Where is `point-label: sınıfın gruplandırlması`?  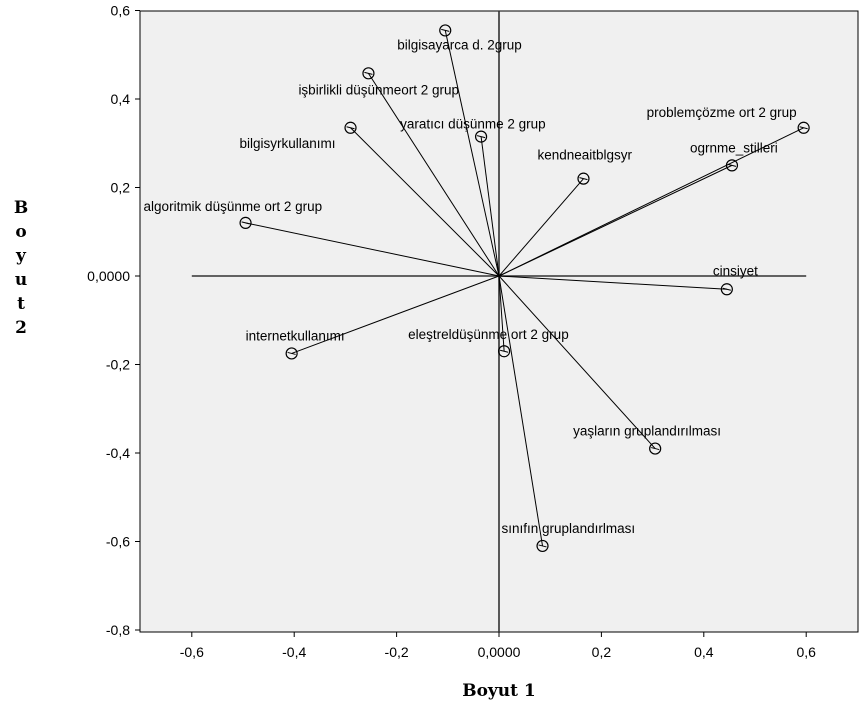
point-label: sınıfın gruplandırlması is located at coordinates (569, 528).